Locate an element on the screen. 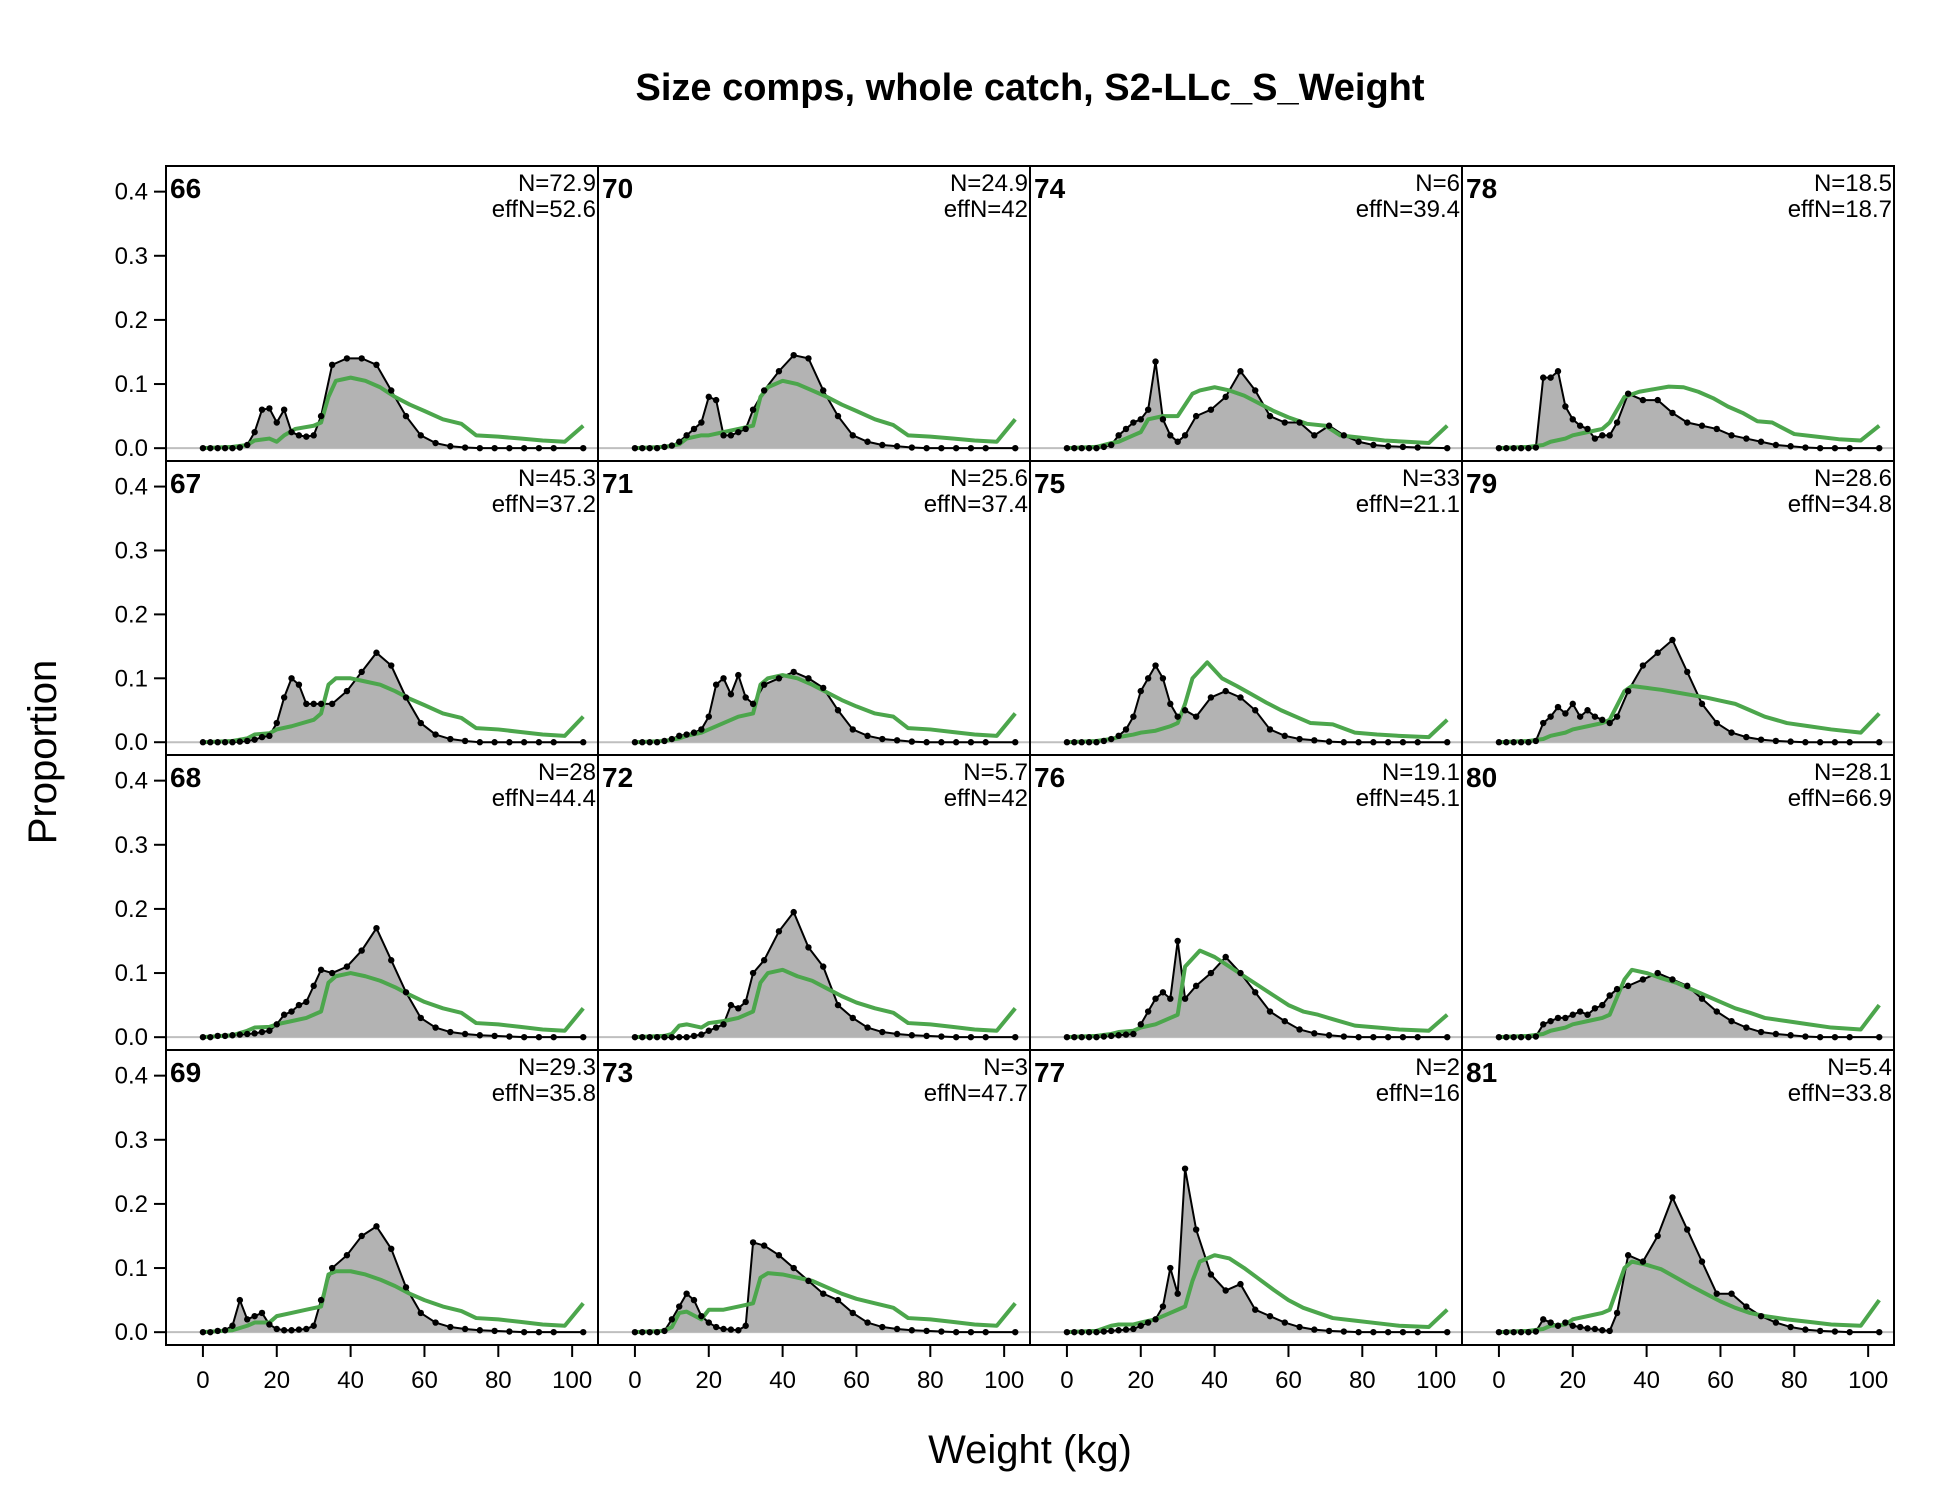 This screenshot has height=1500, width=1950. y-tick-label: 0.0 is located at coordinates (131, 448).